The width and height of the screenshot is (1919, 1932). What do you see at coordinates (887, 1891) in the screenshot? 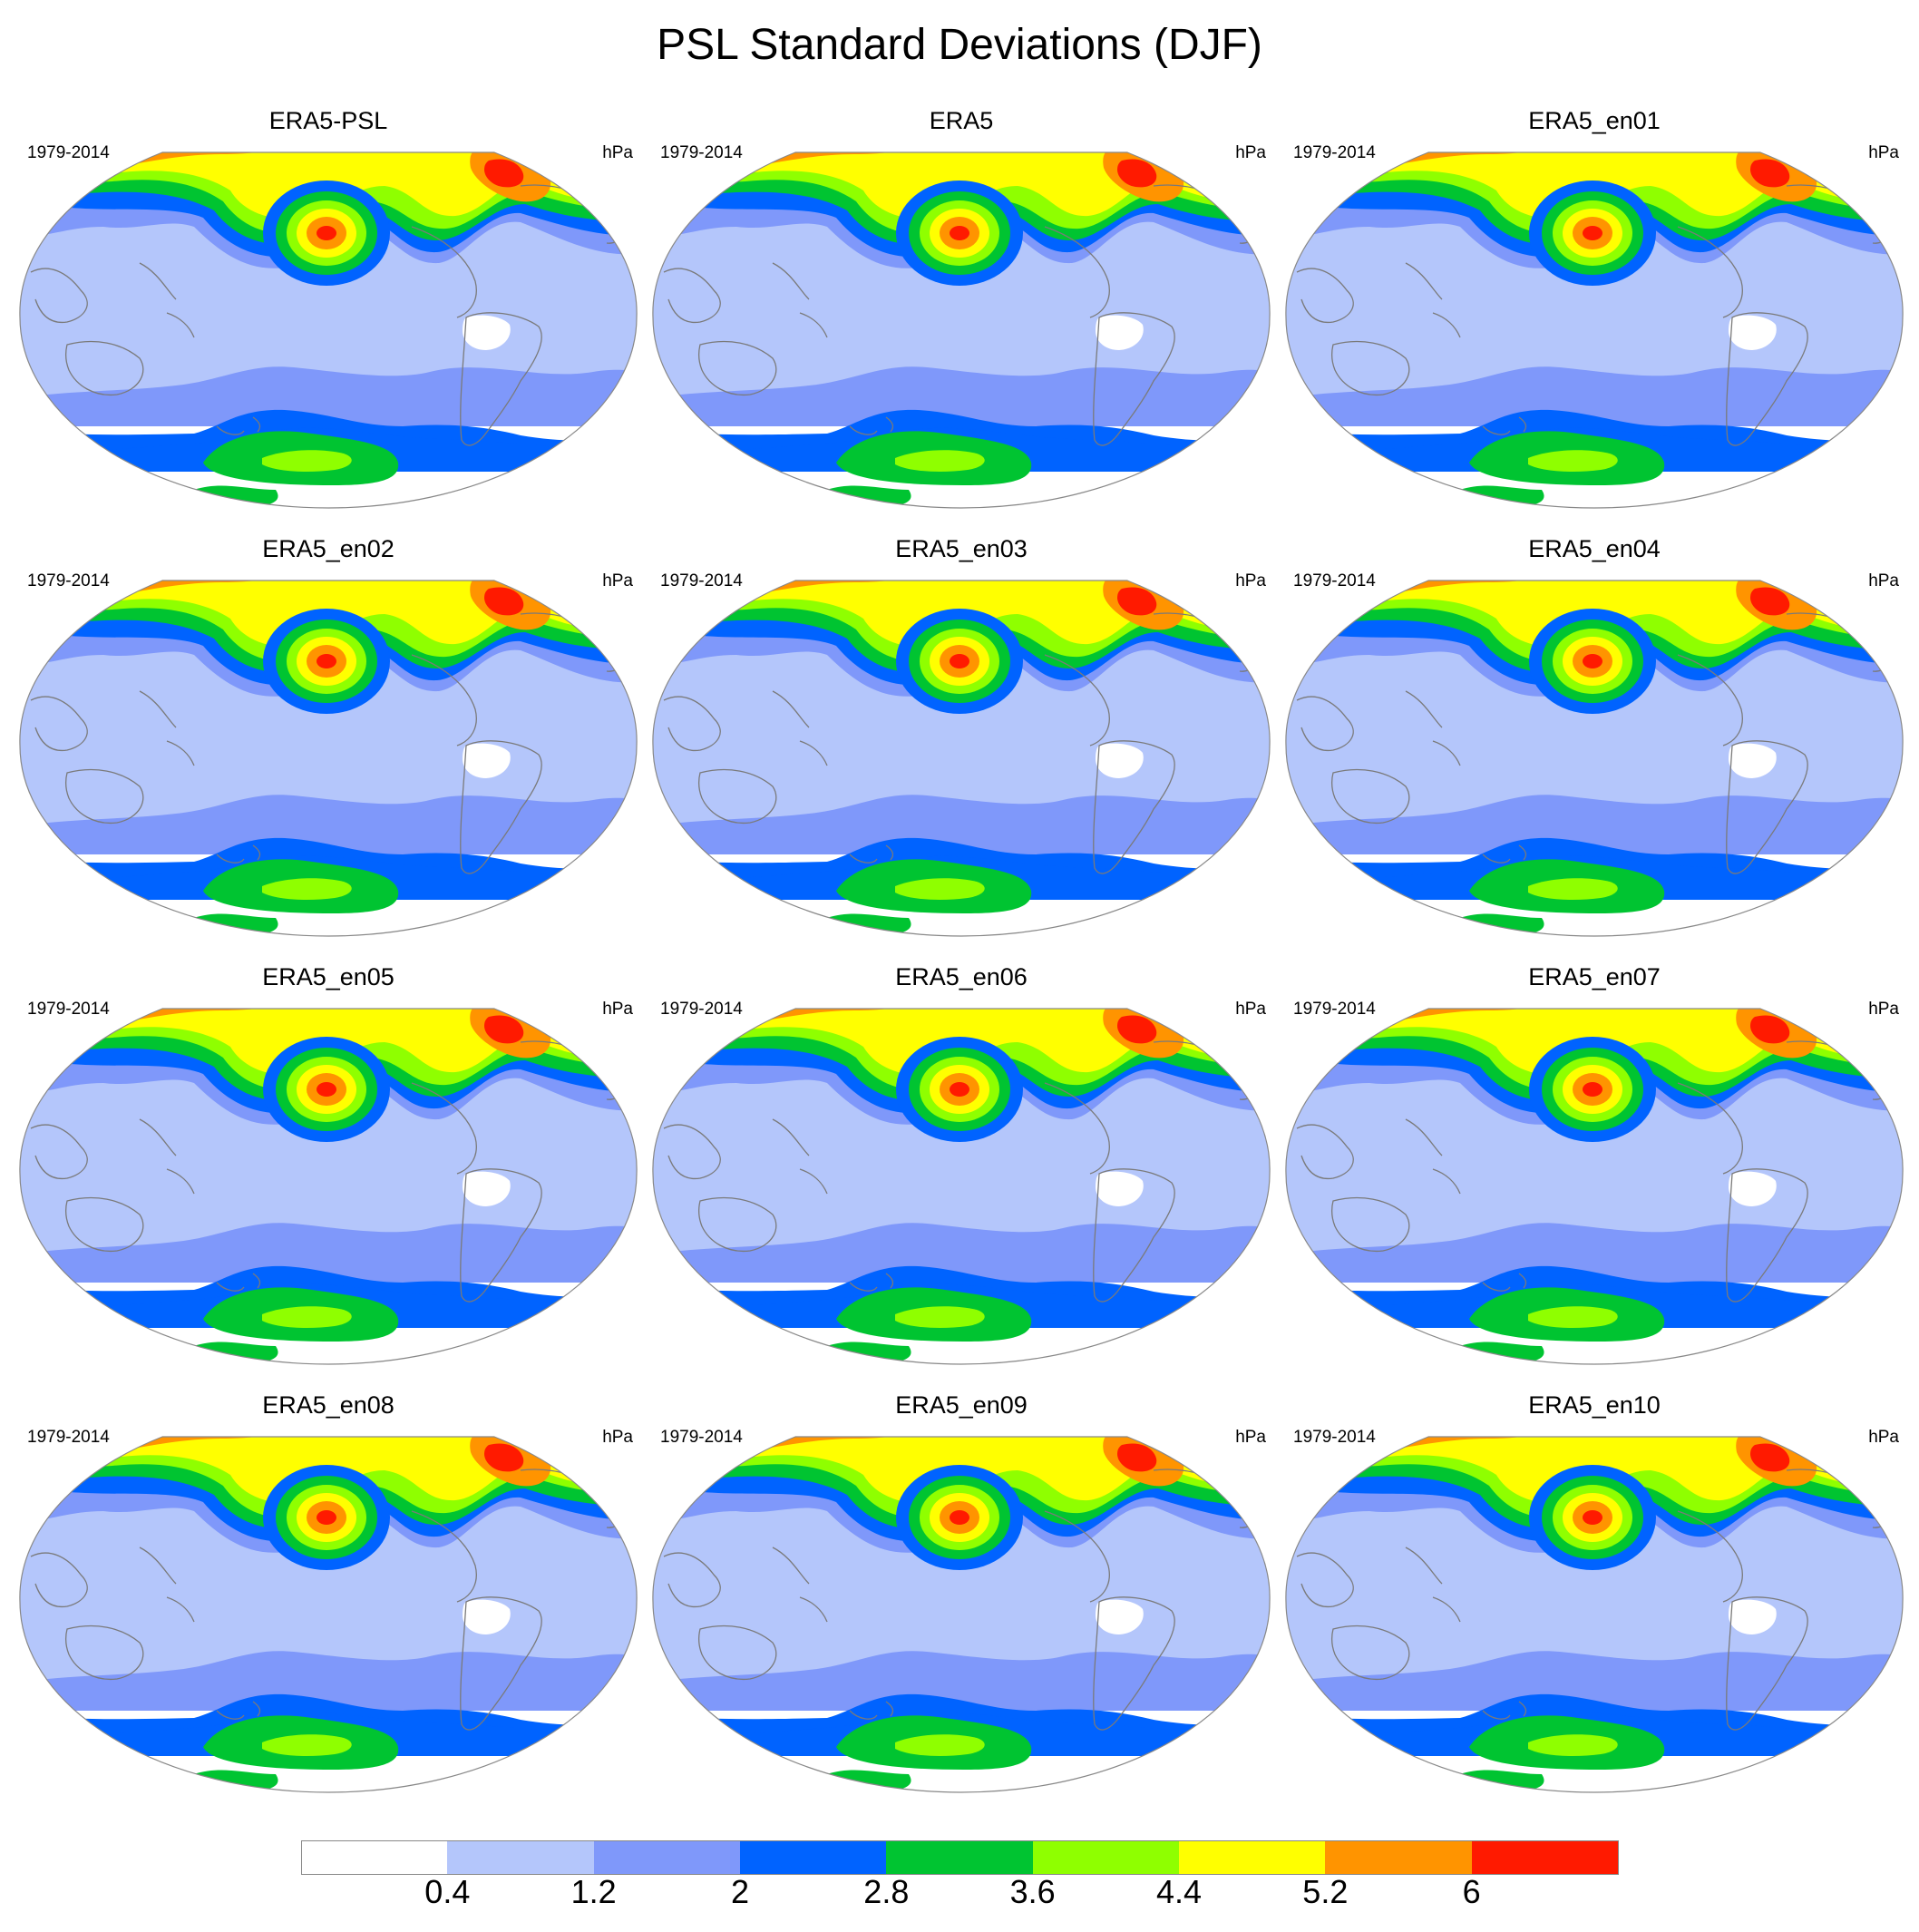
I see `colorbar-tick-label: 2.8` at bounding box center [887, 1891].